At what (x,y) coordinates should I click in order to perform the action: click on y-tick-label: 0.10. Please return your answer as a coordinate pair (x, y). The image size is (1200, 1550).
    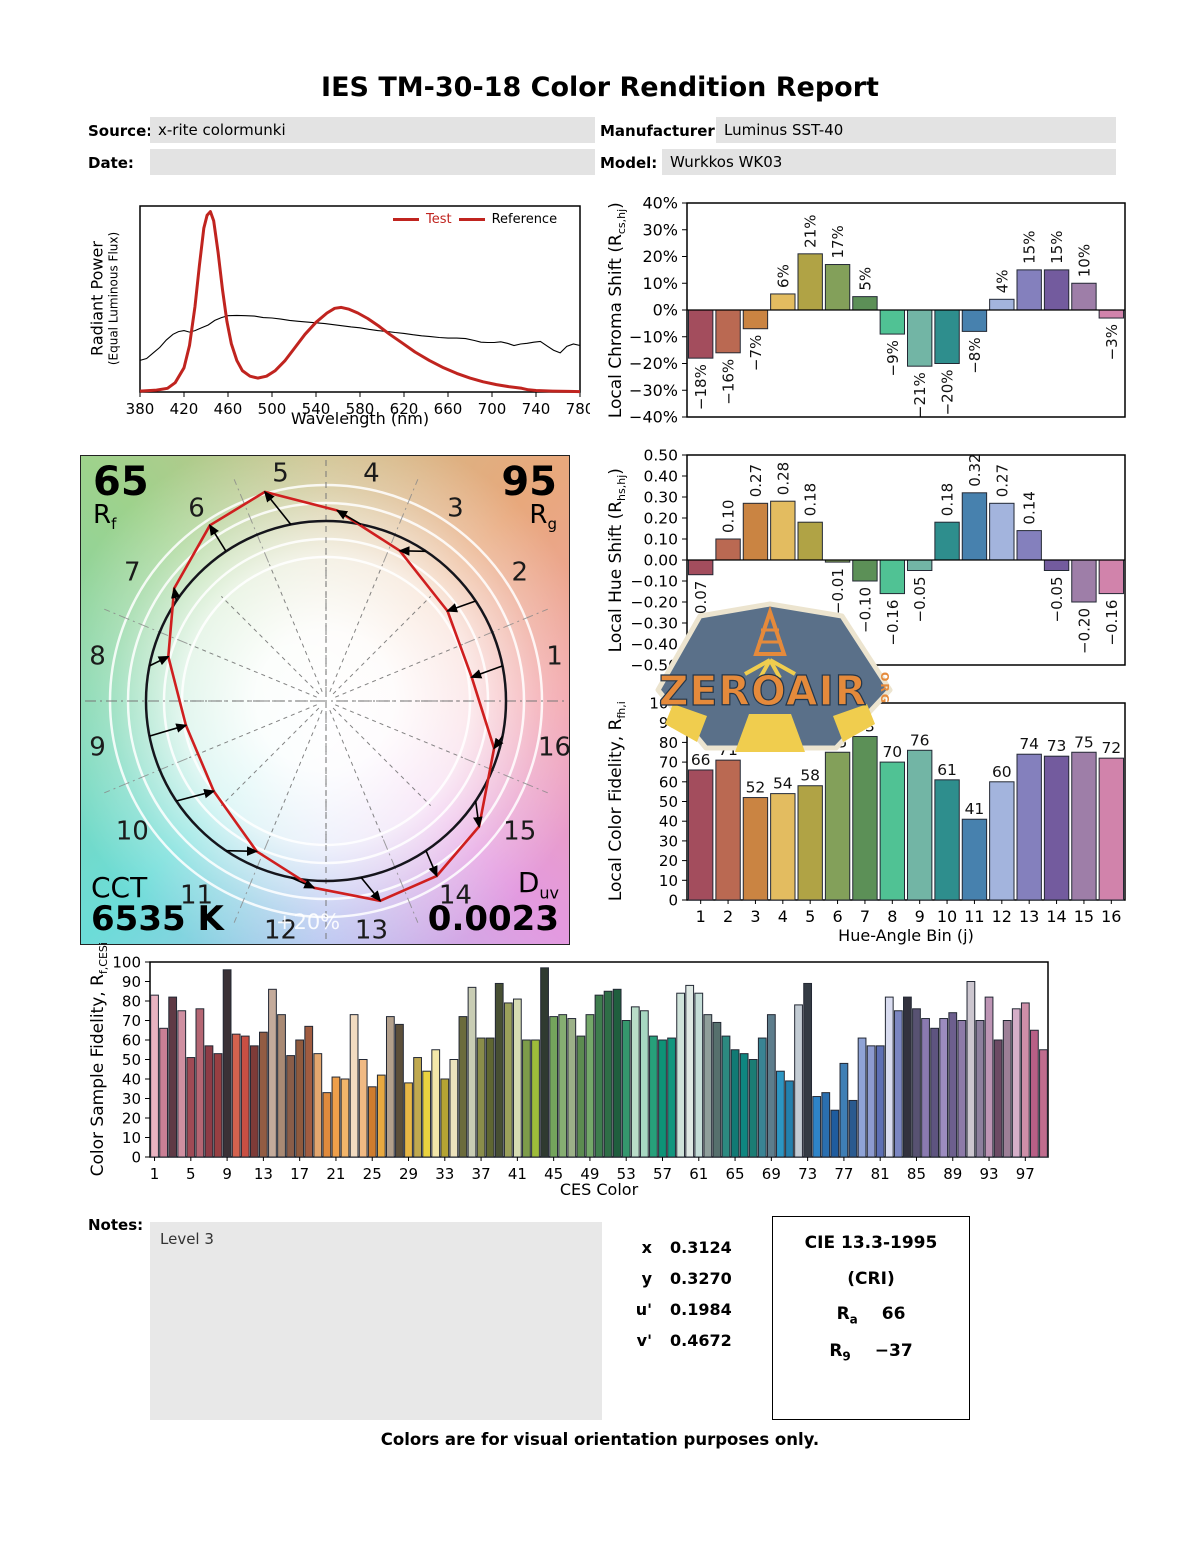
    Looking at the image, I should click on (660, 540).